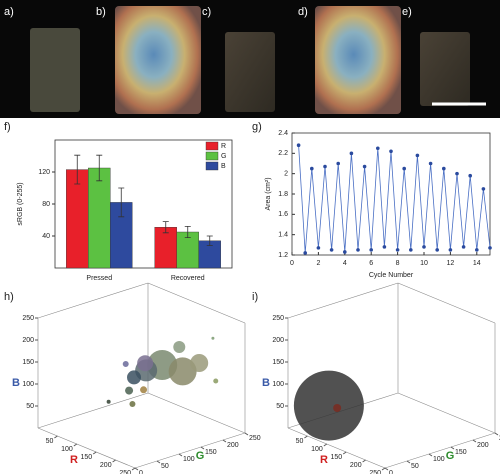 This screenshot has height=474, width=500. Describe the element at coordinates (255, 438) in the screenshot. I see `y-tick-label: 250` at that location.